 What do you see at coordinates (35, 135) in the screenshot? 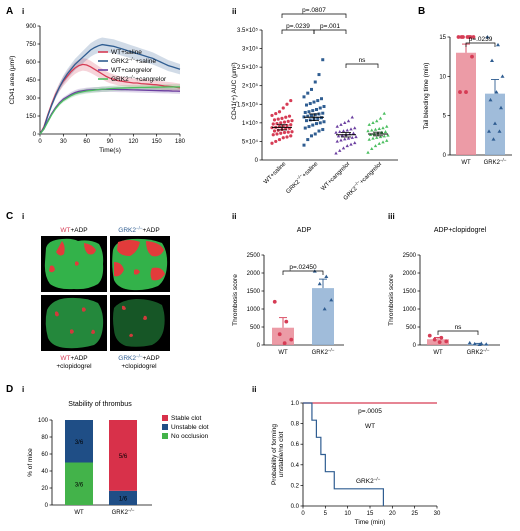
I see `ai-ytick-label: 0` at bounding box center [35, 135].